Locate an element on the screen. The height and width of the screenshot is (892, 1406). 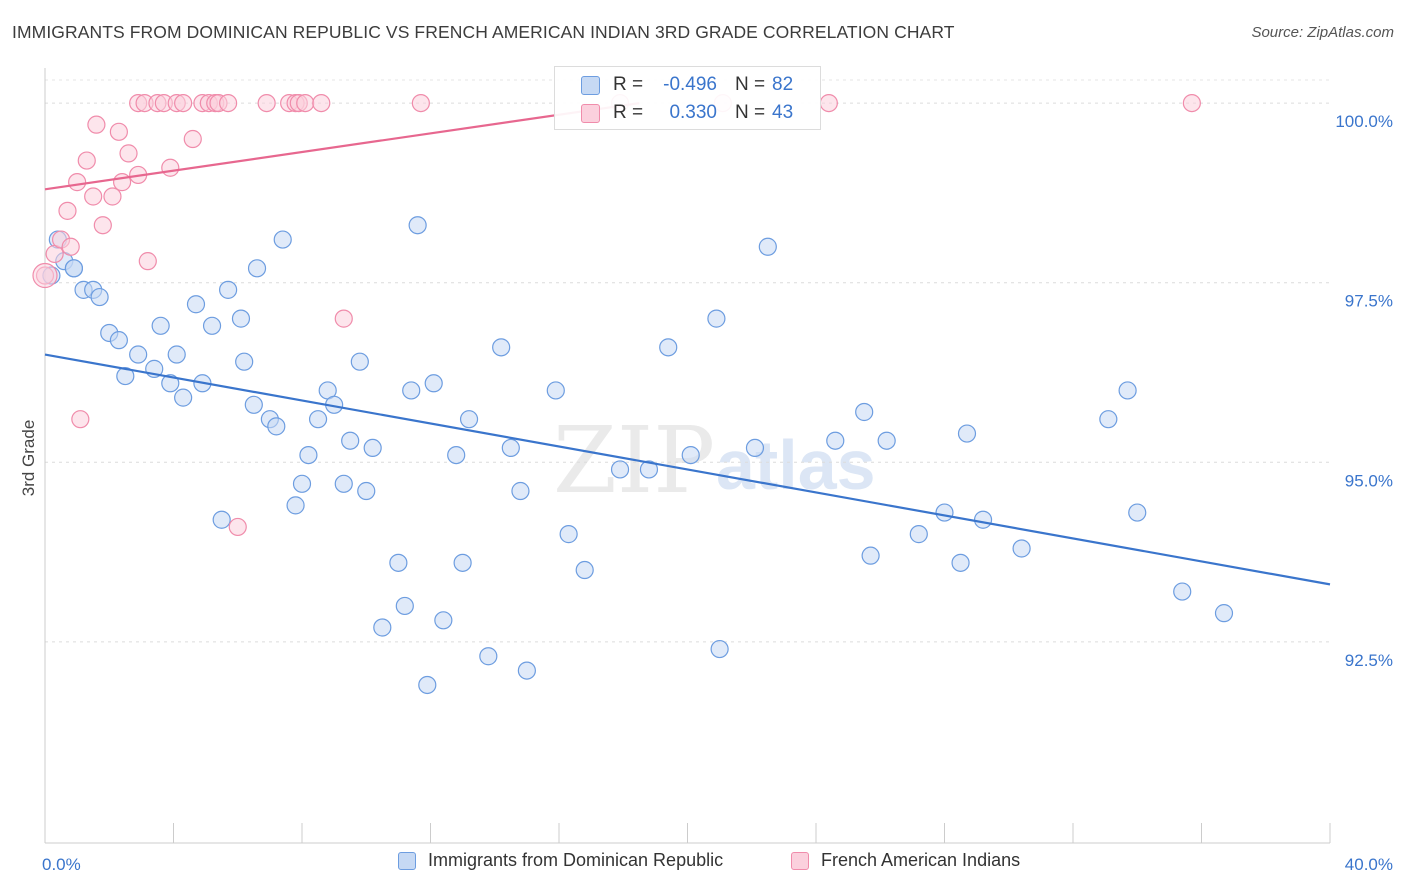
stats-swatch-french is located at coordinates (590, 113).